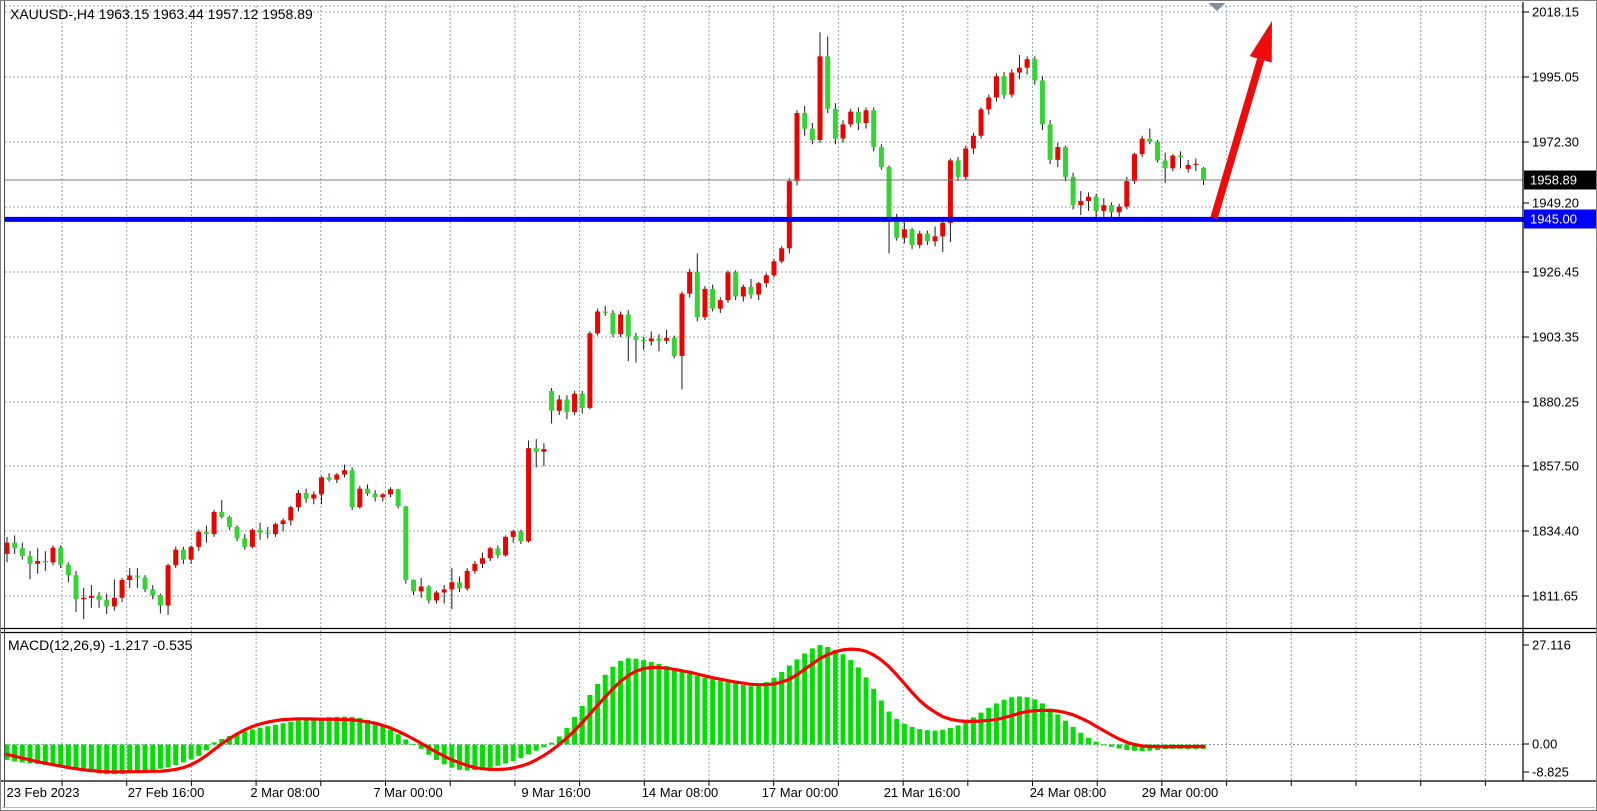  I want to click on price-axis-label: 1926.45, so click(1555, 272).